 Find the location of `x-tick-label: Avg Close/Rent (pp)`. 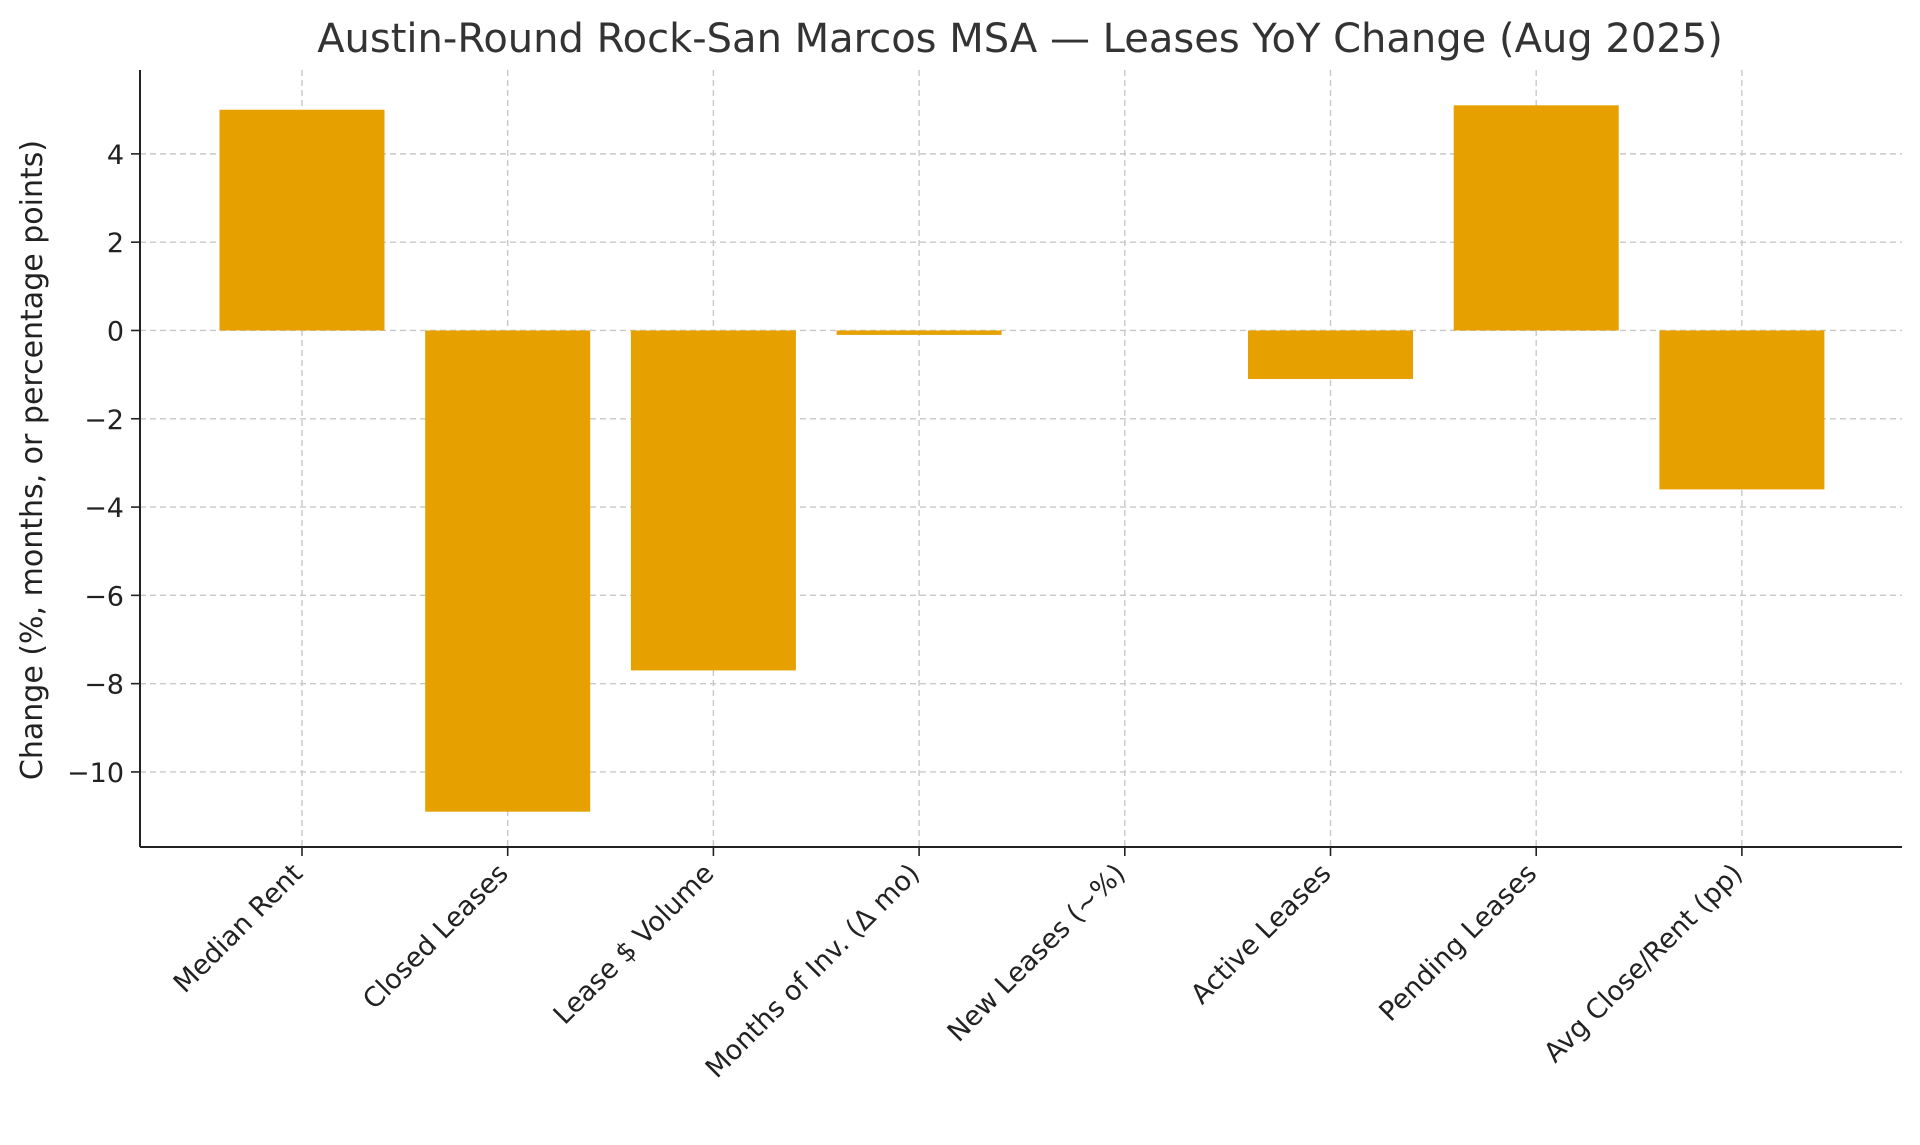

x-tick-label: Avg Close/Rent (pp) is located at coordinates (1643, 963).